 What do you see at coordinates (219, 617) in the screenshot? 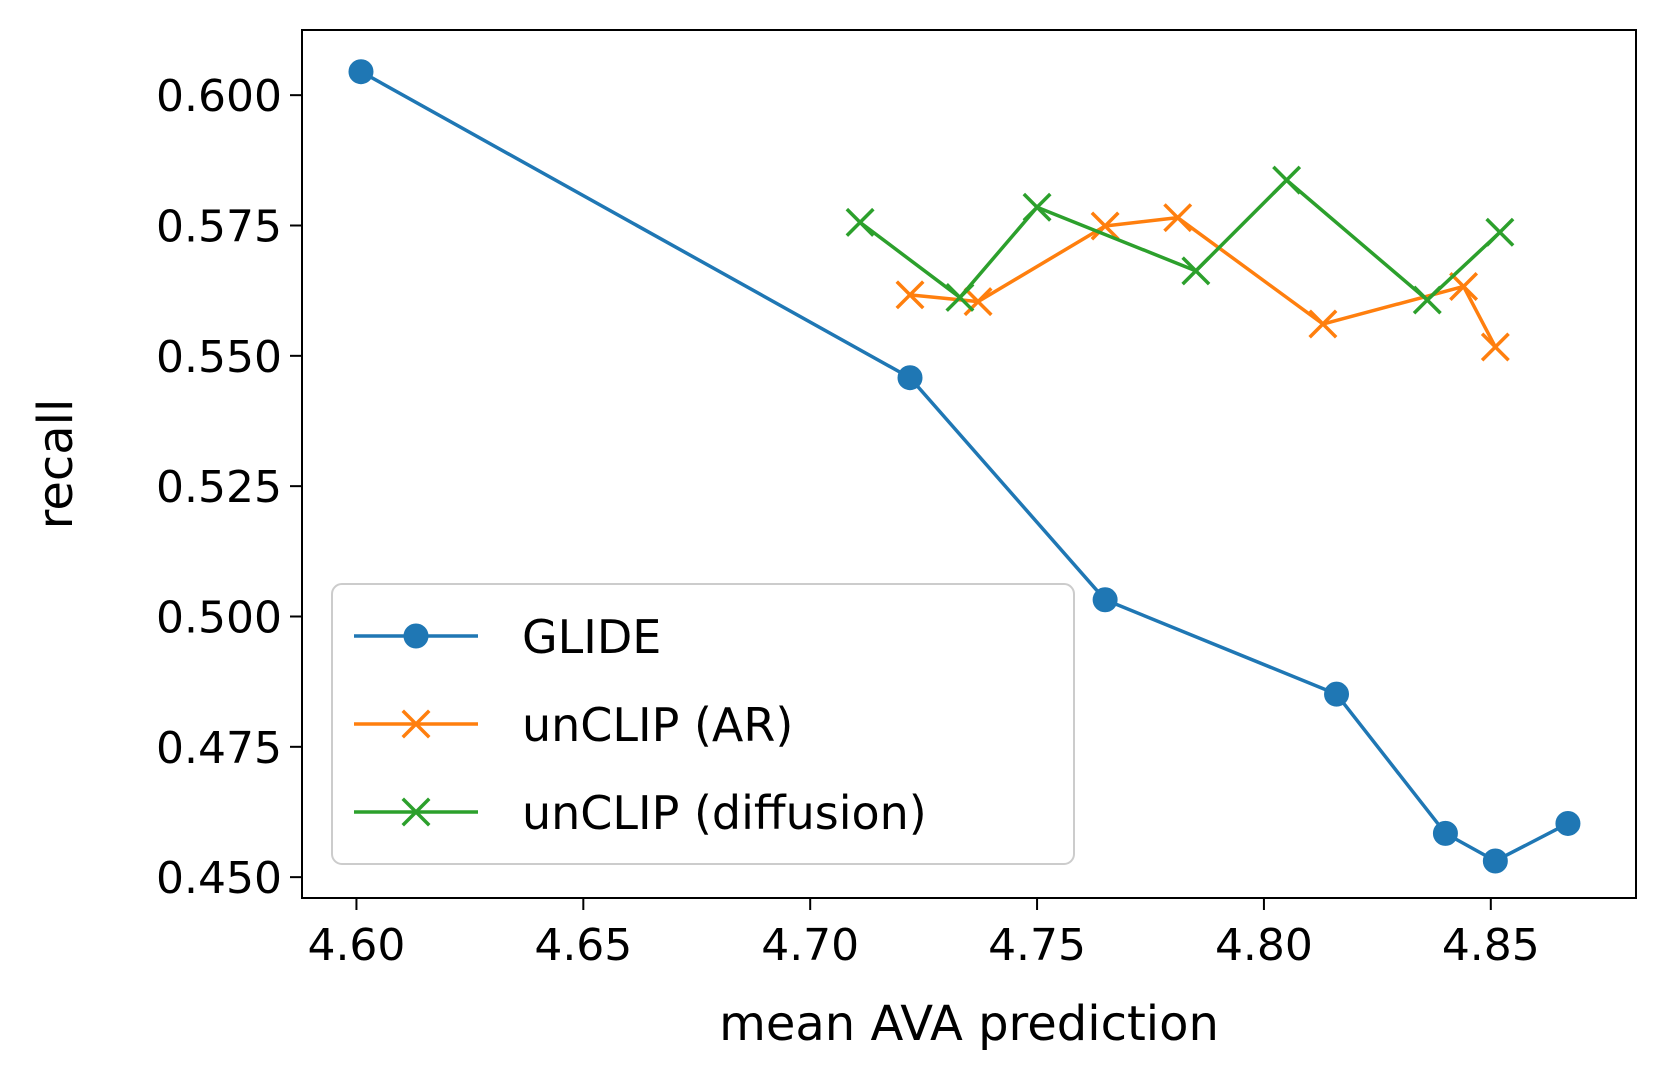
I see `y-tick-label: 0.500` at bounding box center [219, 617].